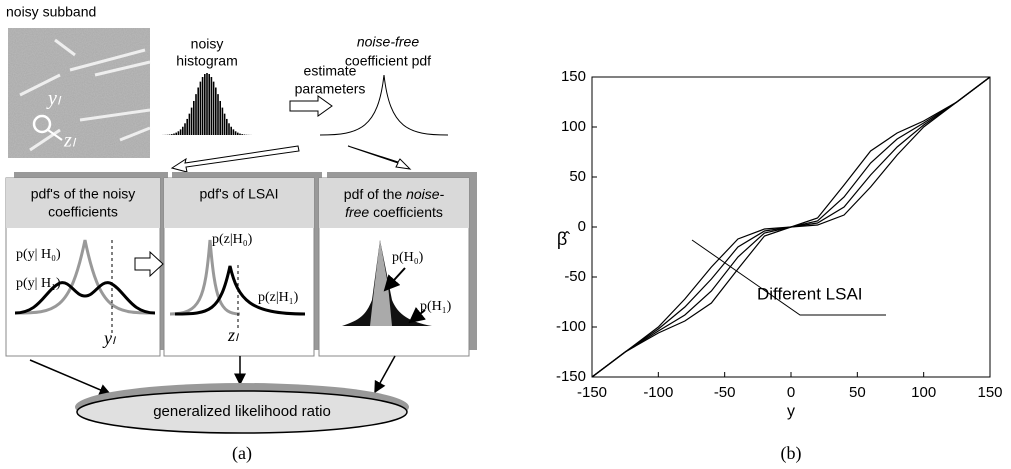 This screenshot has width=1011, height=469. What do you see at coordinates (109, 338) in the screenshot?
I see `value-label: yₗ` at bounding box center [109, 338].